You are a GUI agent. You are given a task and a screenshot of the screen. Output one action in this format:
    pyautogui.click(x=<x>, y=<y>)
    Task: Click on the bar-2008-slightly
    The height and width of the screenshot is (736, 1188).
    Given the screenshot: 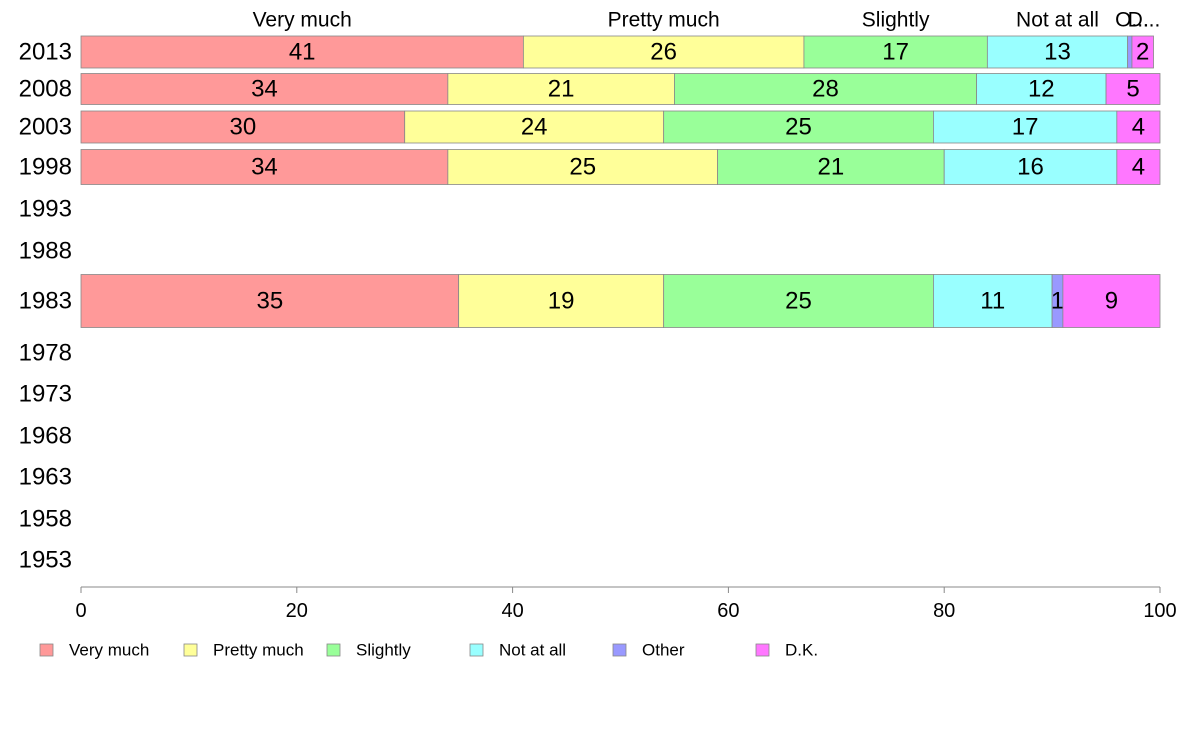 What is the action you would take?
    pyautogui.click(x=825, y=89)
    